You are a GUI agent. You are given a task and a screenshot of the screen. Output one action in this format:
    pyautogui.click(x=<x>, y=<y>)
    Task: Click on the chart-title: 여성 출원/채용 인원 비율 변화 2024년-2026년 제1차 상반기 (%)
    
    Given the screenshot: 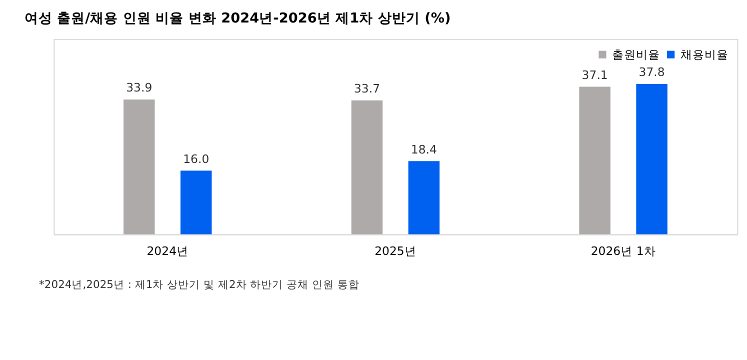 What is the action you would take?
    pyautogui.click(x=237, y=18)
    